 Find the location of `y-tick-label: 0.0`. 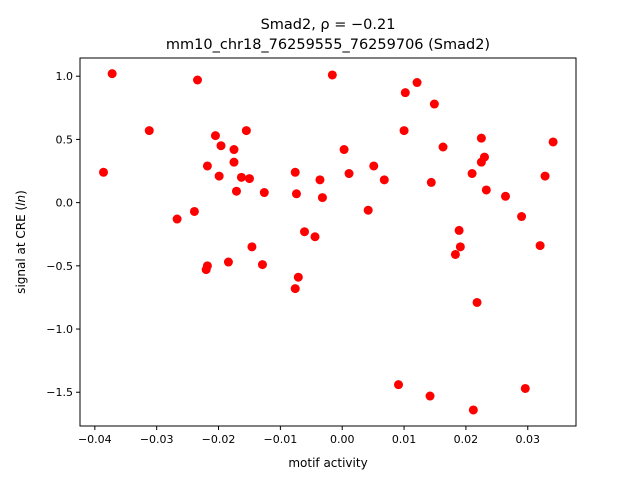

y-tick-label: 0.0 is located at coordinates (65, 203).